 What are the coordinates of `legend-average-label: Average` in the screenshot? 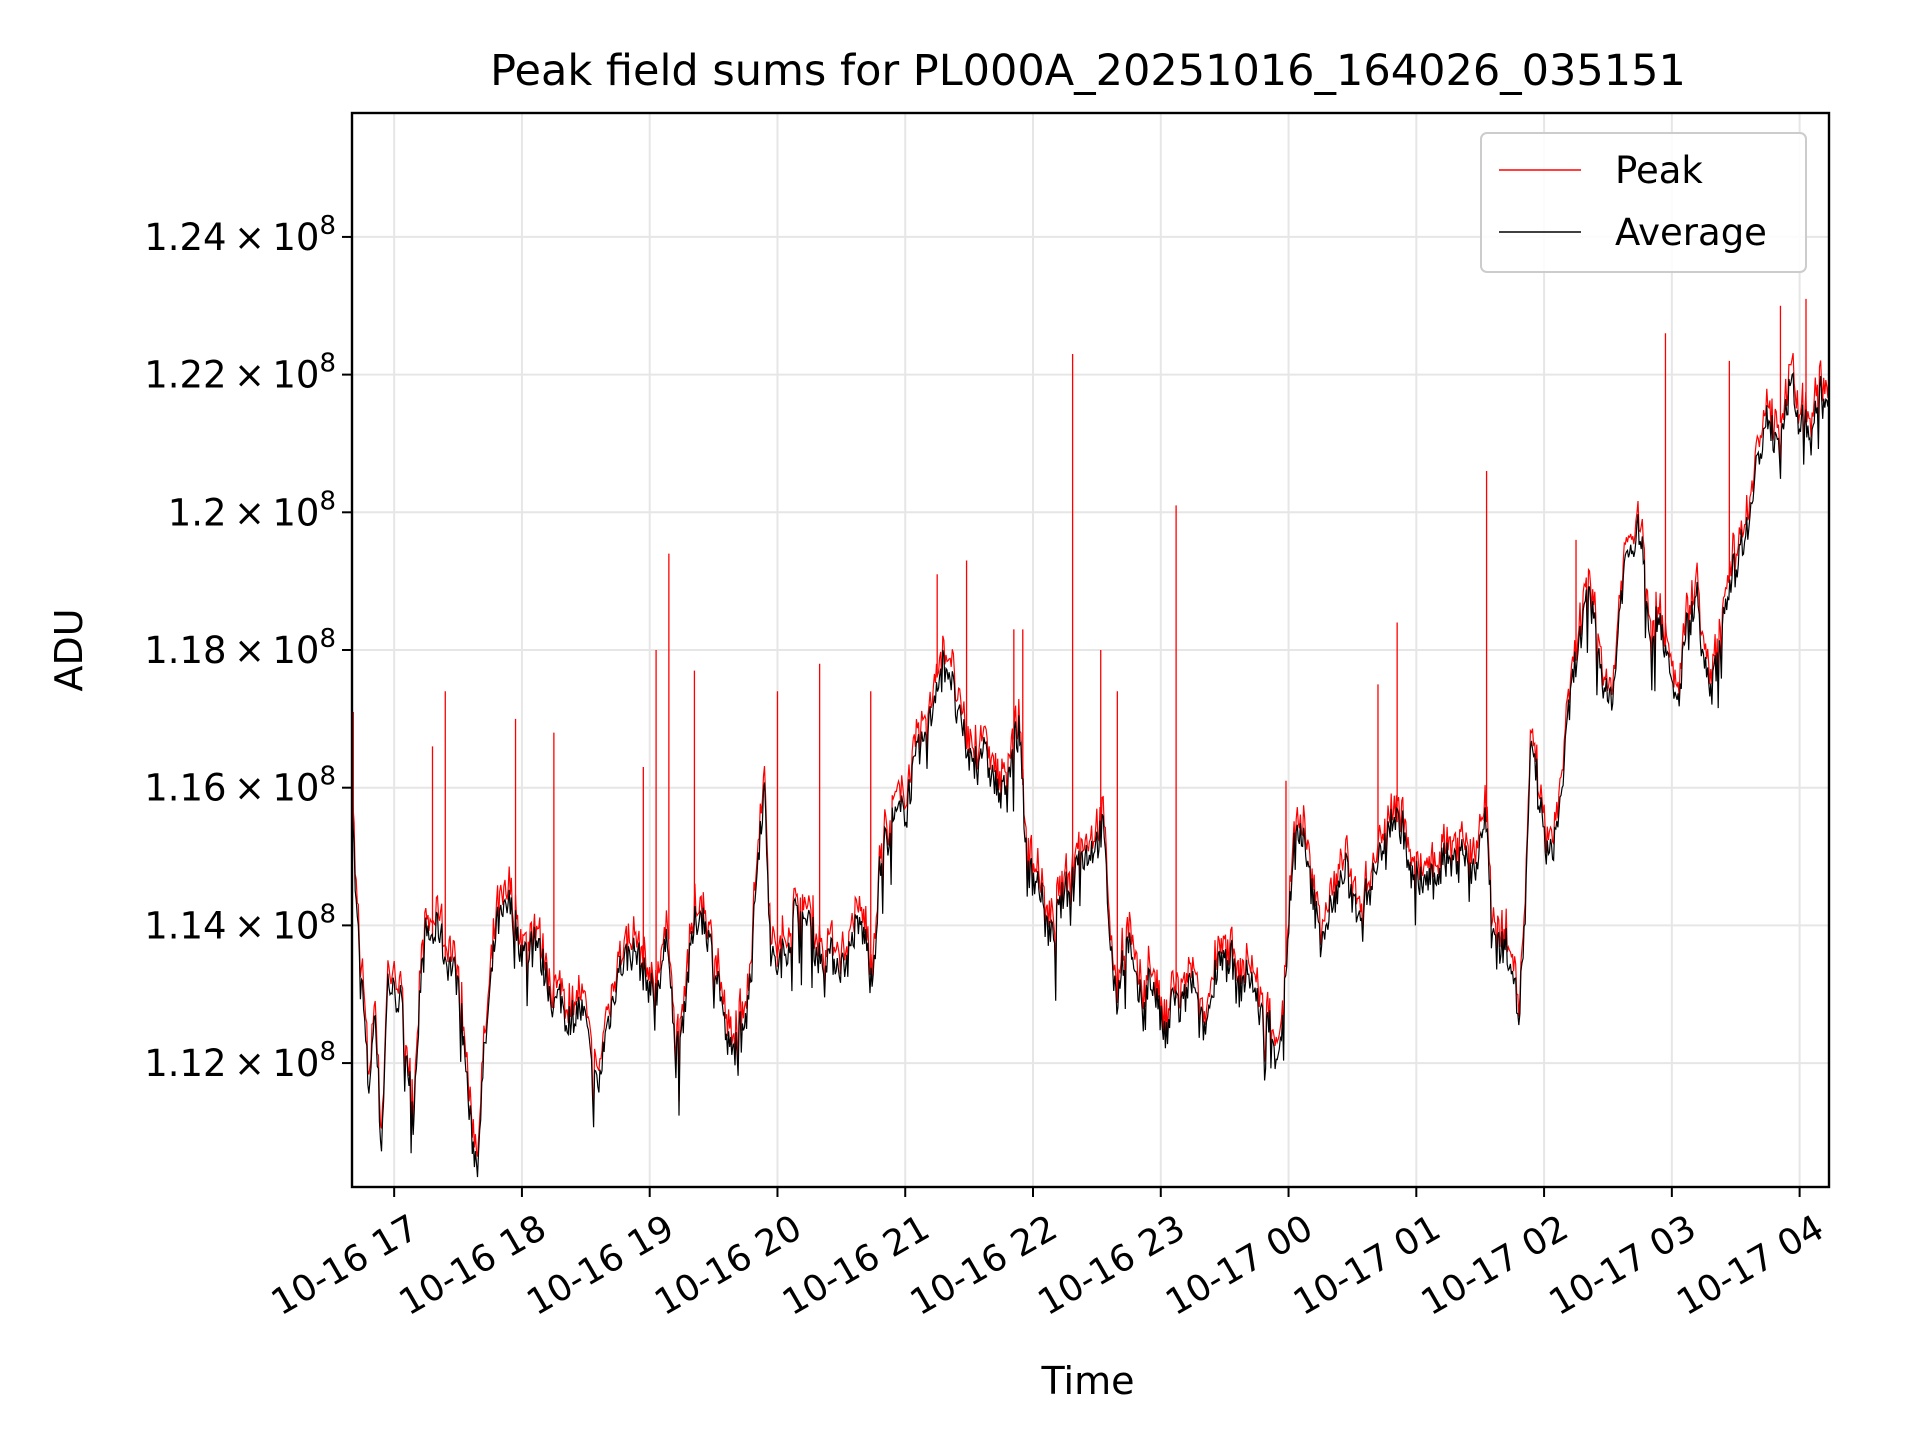 It's located at (1691, 232).